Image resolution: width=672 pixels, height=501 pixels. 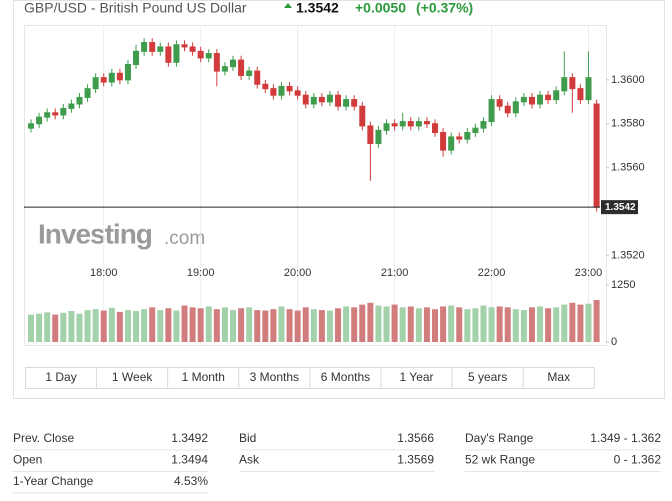 I want to click on stat-label: 1-Year Change, so click(x=53, y=481).